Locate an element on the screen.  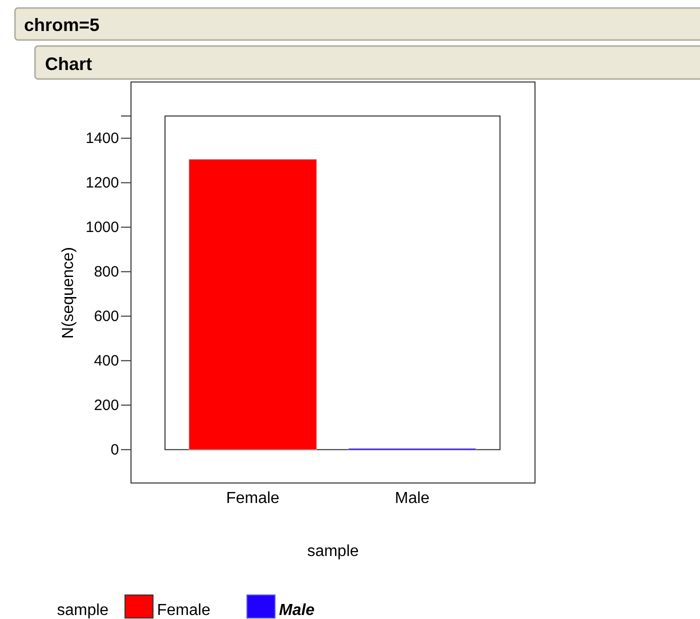
y-tick-label: 400 is located at coordinates (106, 361).